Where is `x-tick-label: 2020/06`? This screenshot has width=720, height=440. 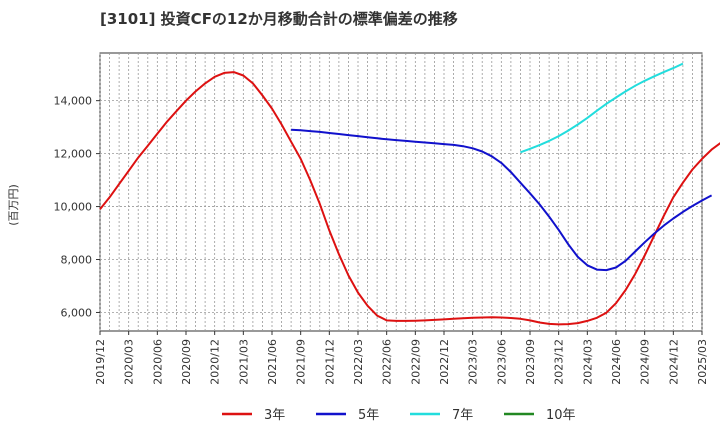 x-tick-label: 2020/06 is located at coordinates (157, 362).